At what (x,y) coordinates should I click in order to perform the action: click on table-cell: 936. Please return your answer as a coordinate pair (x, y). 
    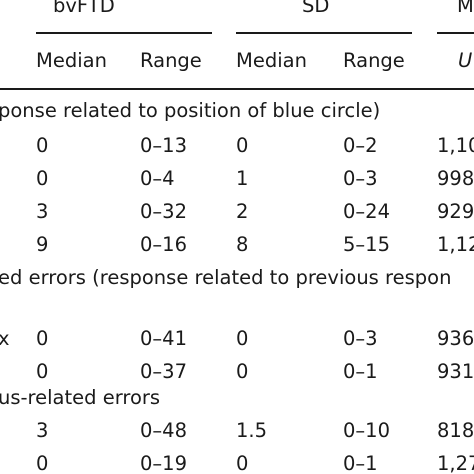
    Looking at the image, I should click on (455, 338).